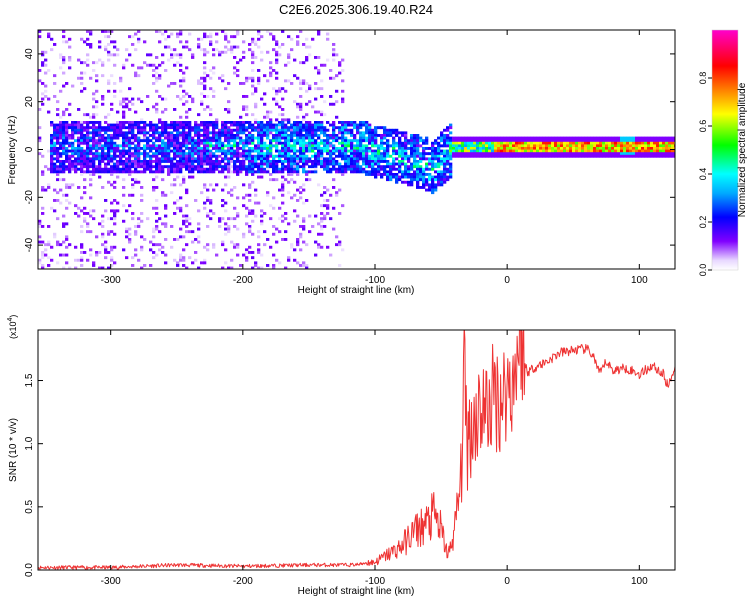 The width and height of the screenshot is (750, 600). I want to click on colorbar-tick-label: 0.4, so click(703, 174).